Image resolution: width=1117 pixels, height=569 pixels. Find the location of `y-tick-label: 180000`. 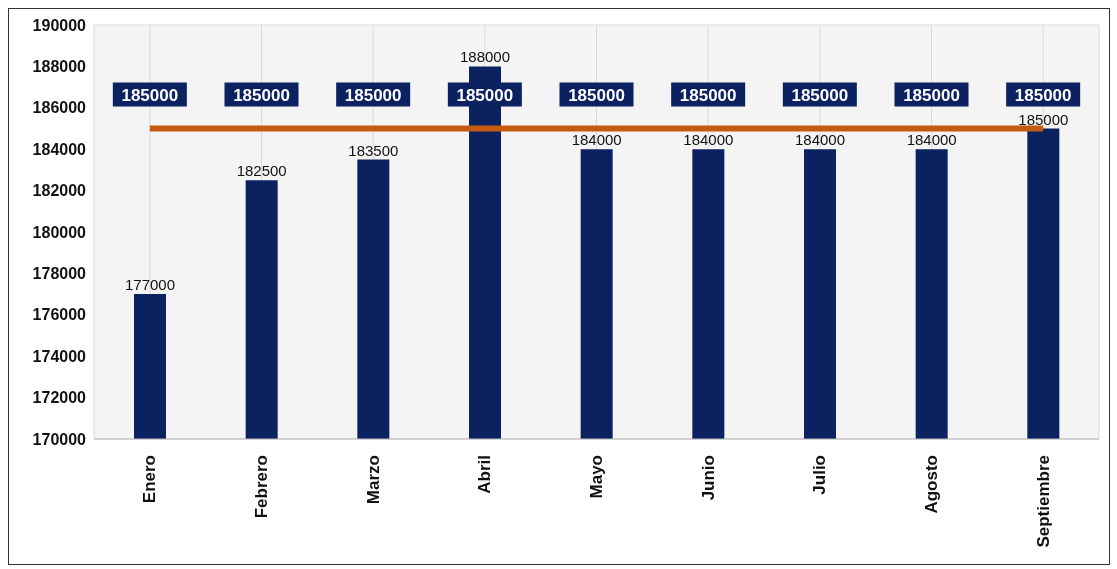

y-tick-label: 180000 is located at coordinates (59, 232).